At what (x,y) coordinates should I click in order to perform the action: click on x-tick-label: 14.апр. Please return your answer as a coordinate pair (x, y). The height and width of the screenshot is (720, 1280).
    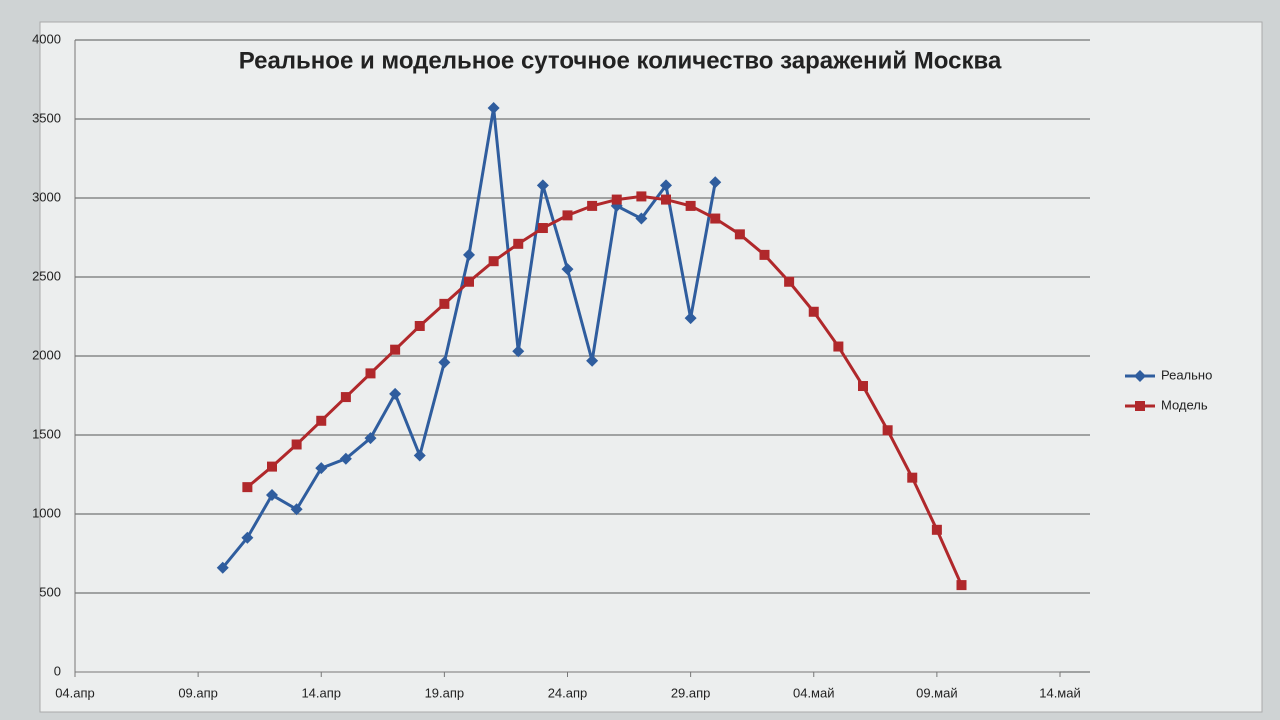
    Looking at the image, I should click on (321, 692).